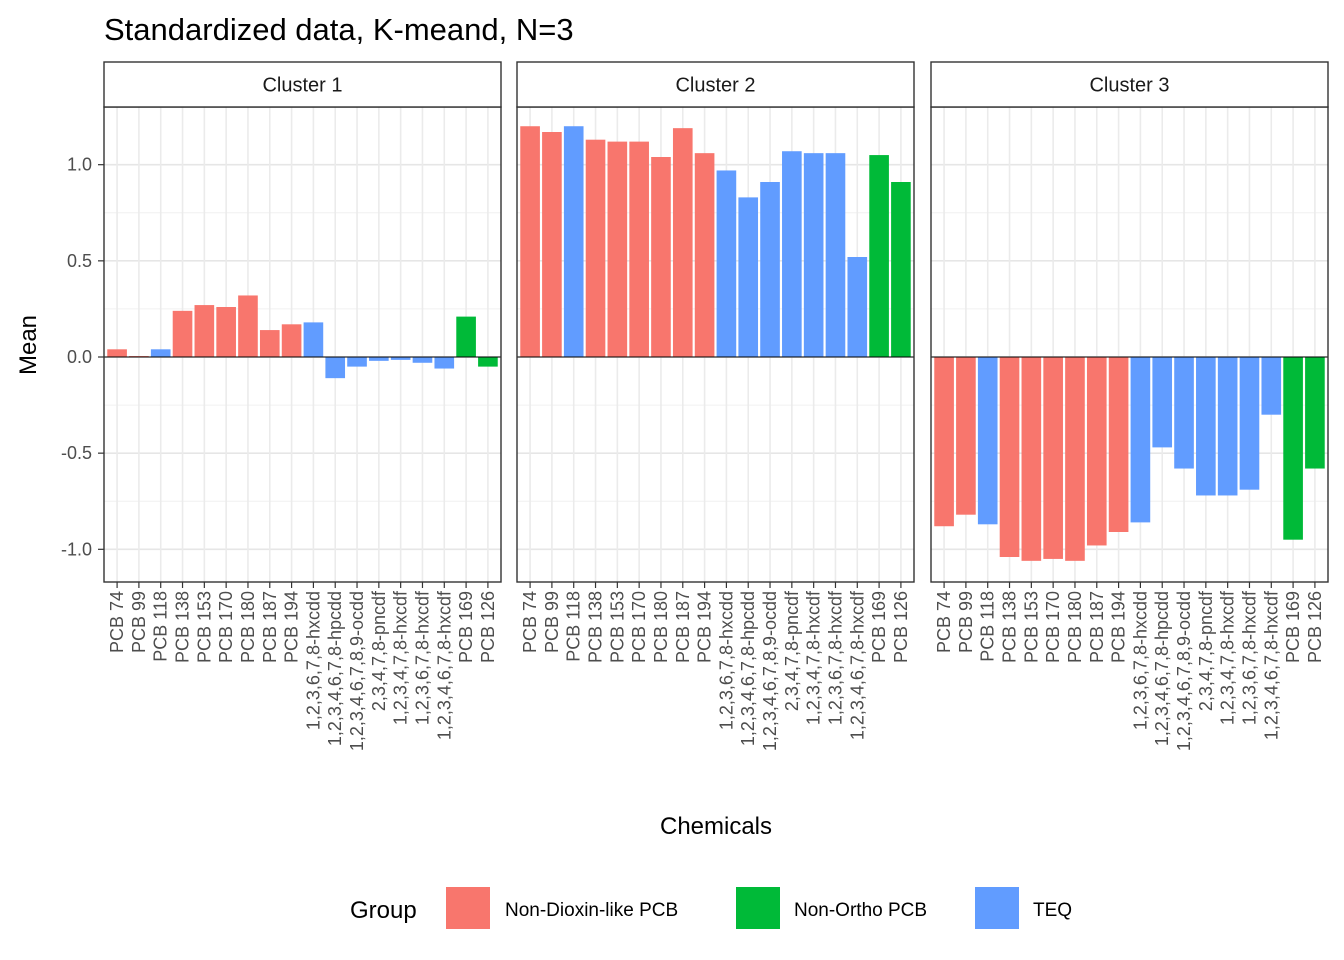  Describe the element at coordinates (76, 453) in the screenshot. I see `y-tick-label: -0.5` at that location.